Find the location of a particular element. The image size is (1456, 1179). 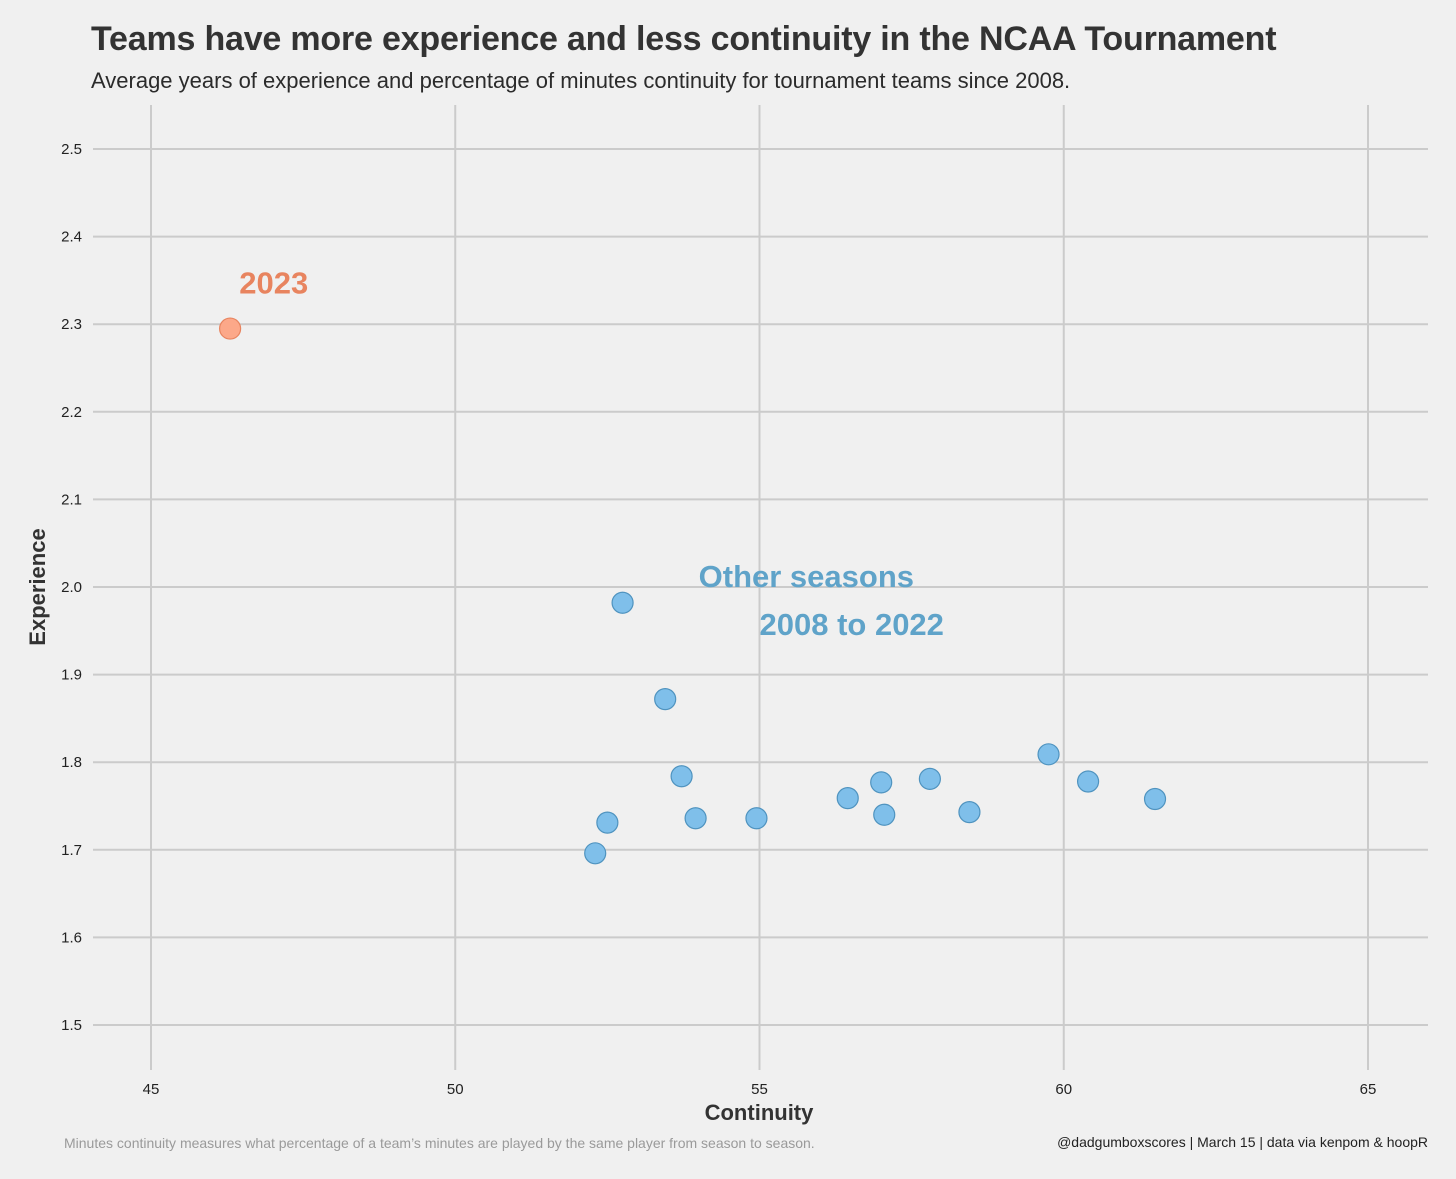

y-tick-label: 2.1 is located at coordinates (71, 499).